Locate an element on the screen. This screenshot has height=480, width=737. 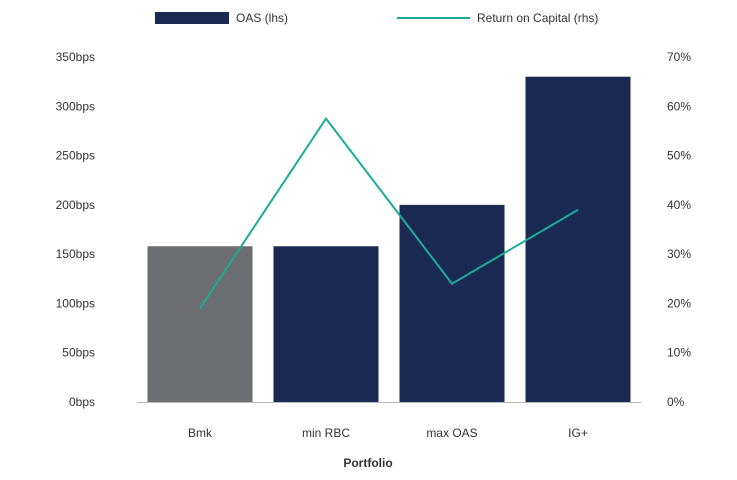
y-left-tick-label: 250bps is located at coordinates (75, 156).